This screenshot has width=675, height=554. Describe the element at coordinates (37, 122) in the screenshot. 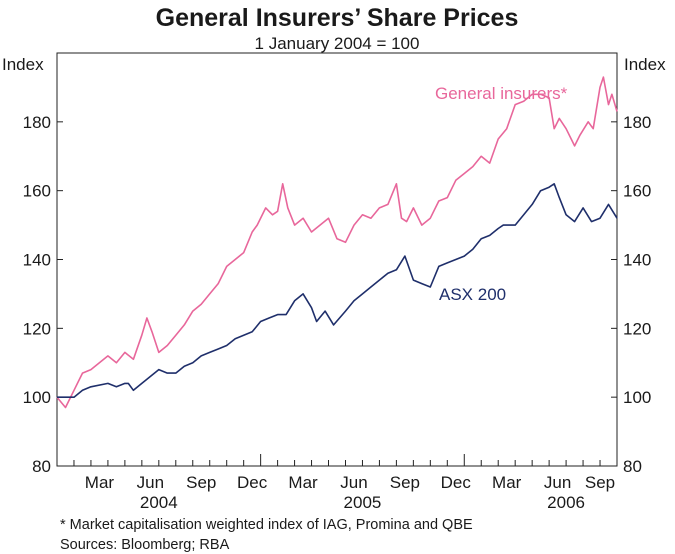

I see `y-tick-label-left: 180` at that location.